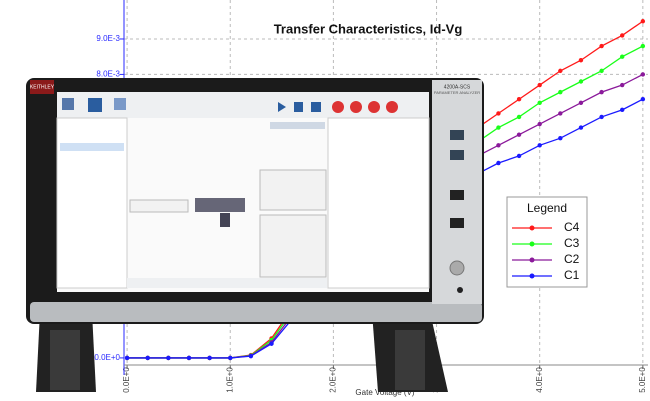 The width and height of the screenshot is (650, 401). Describe the element at coordinates (297, 125) in the screenshot. I see `tab` at that location.